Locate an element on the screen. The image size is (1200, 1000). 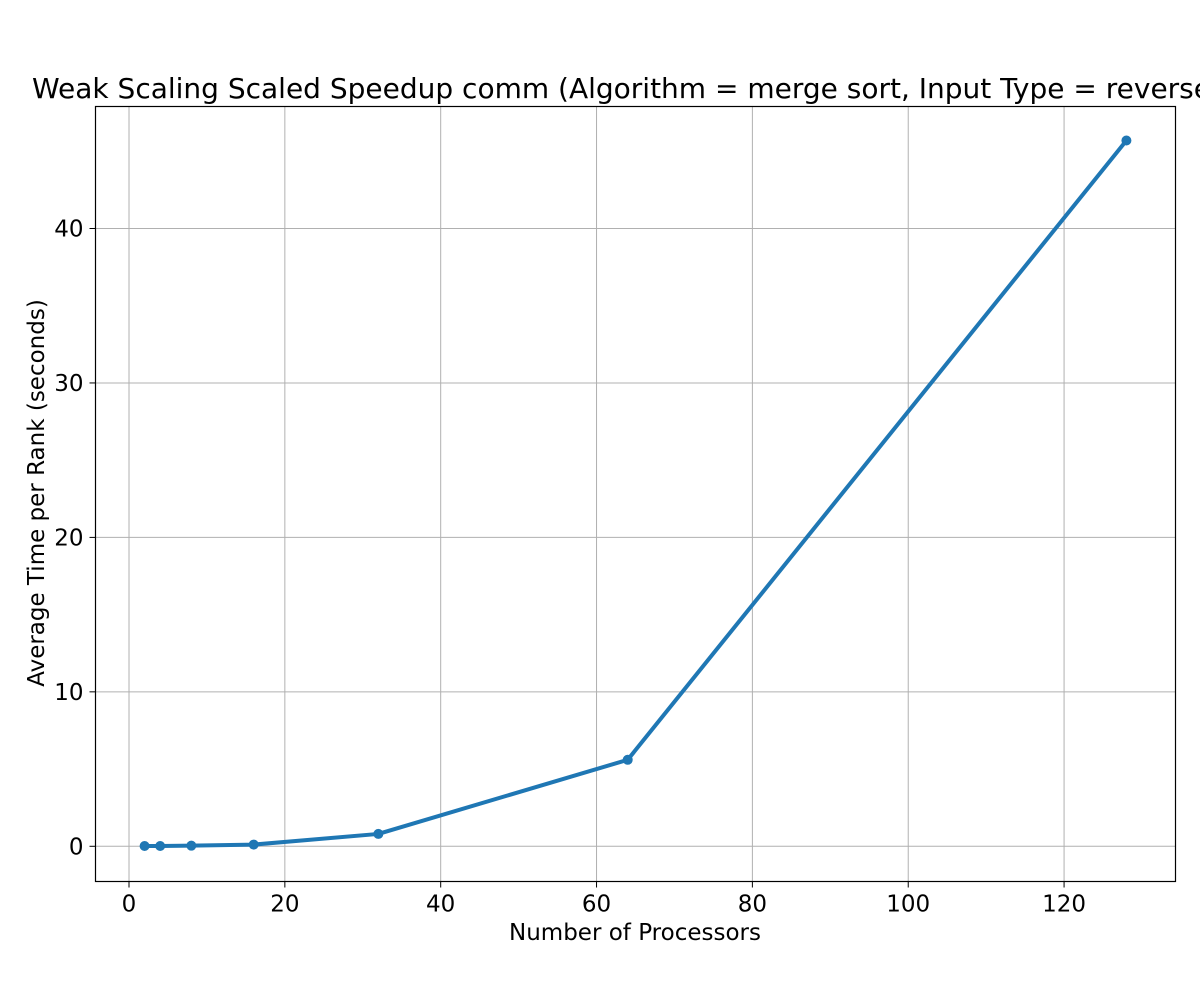
x-axis-label: Number of Processors is located at coordinates (635, 933).